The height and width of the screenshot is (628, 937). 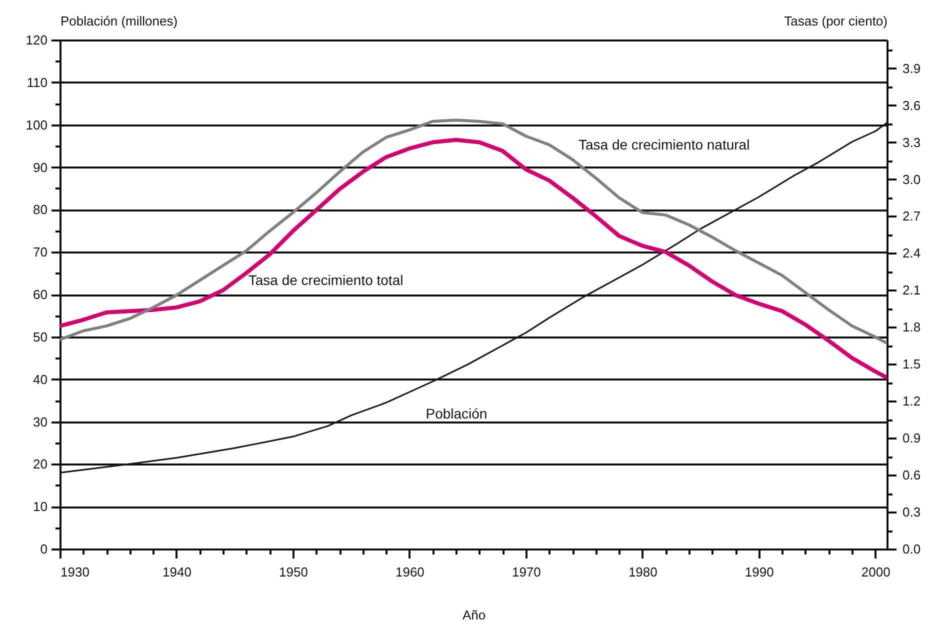 What do you see at coordinates (759, 572) in the screenshot?
I see `x-tick-label: 1990` at bounding box center [759, 572].